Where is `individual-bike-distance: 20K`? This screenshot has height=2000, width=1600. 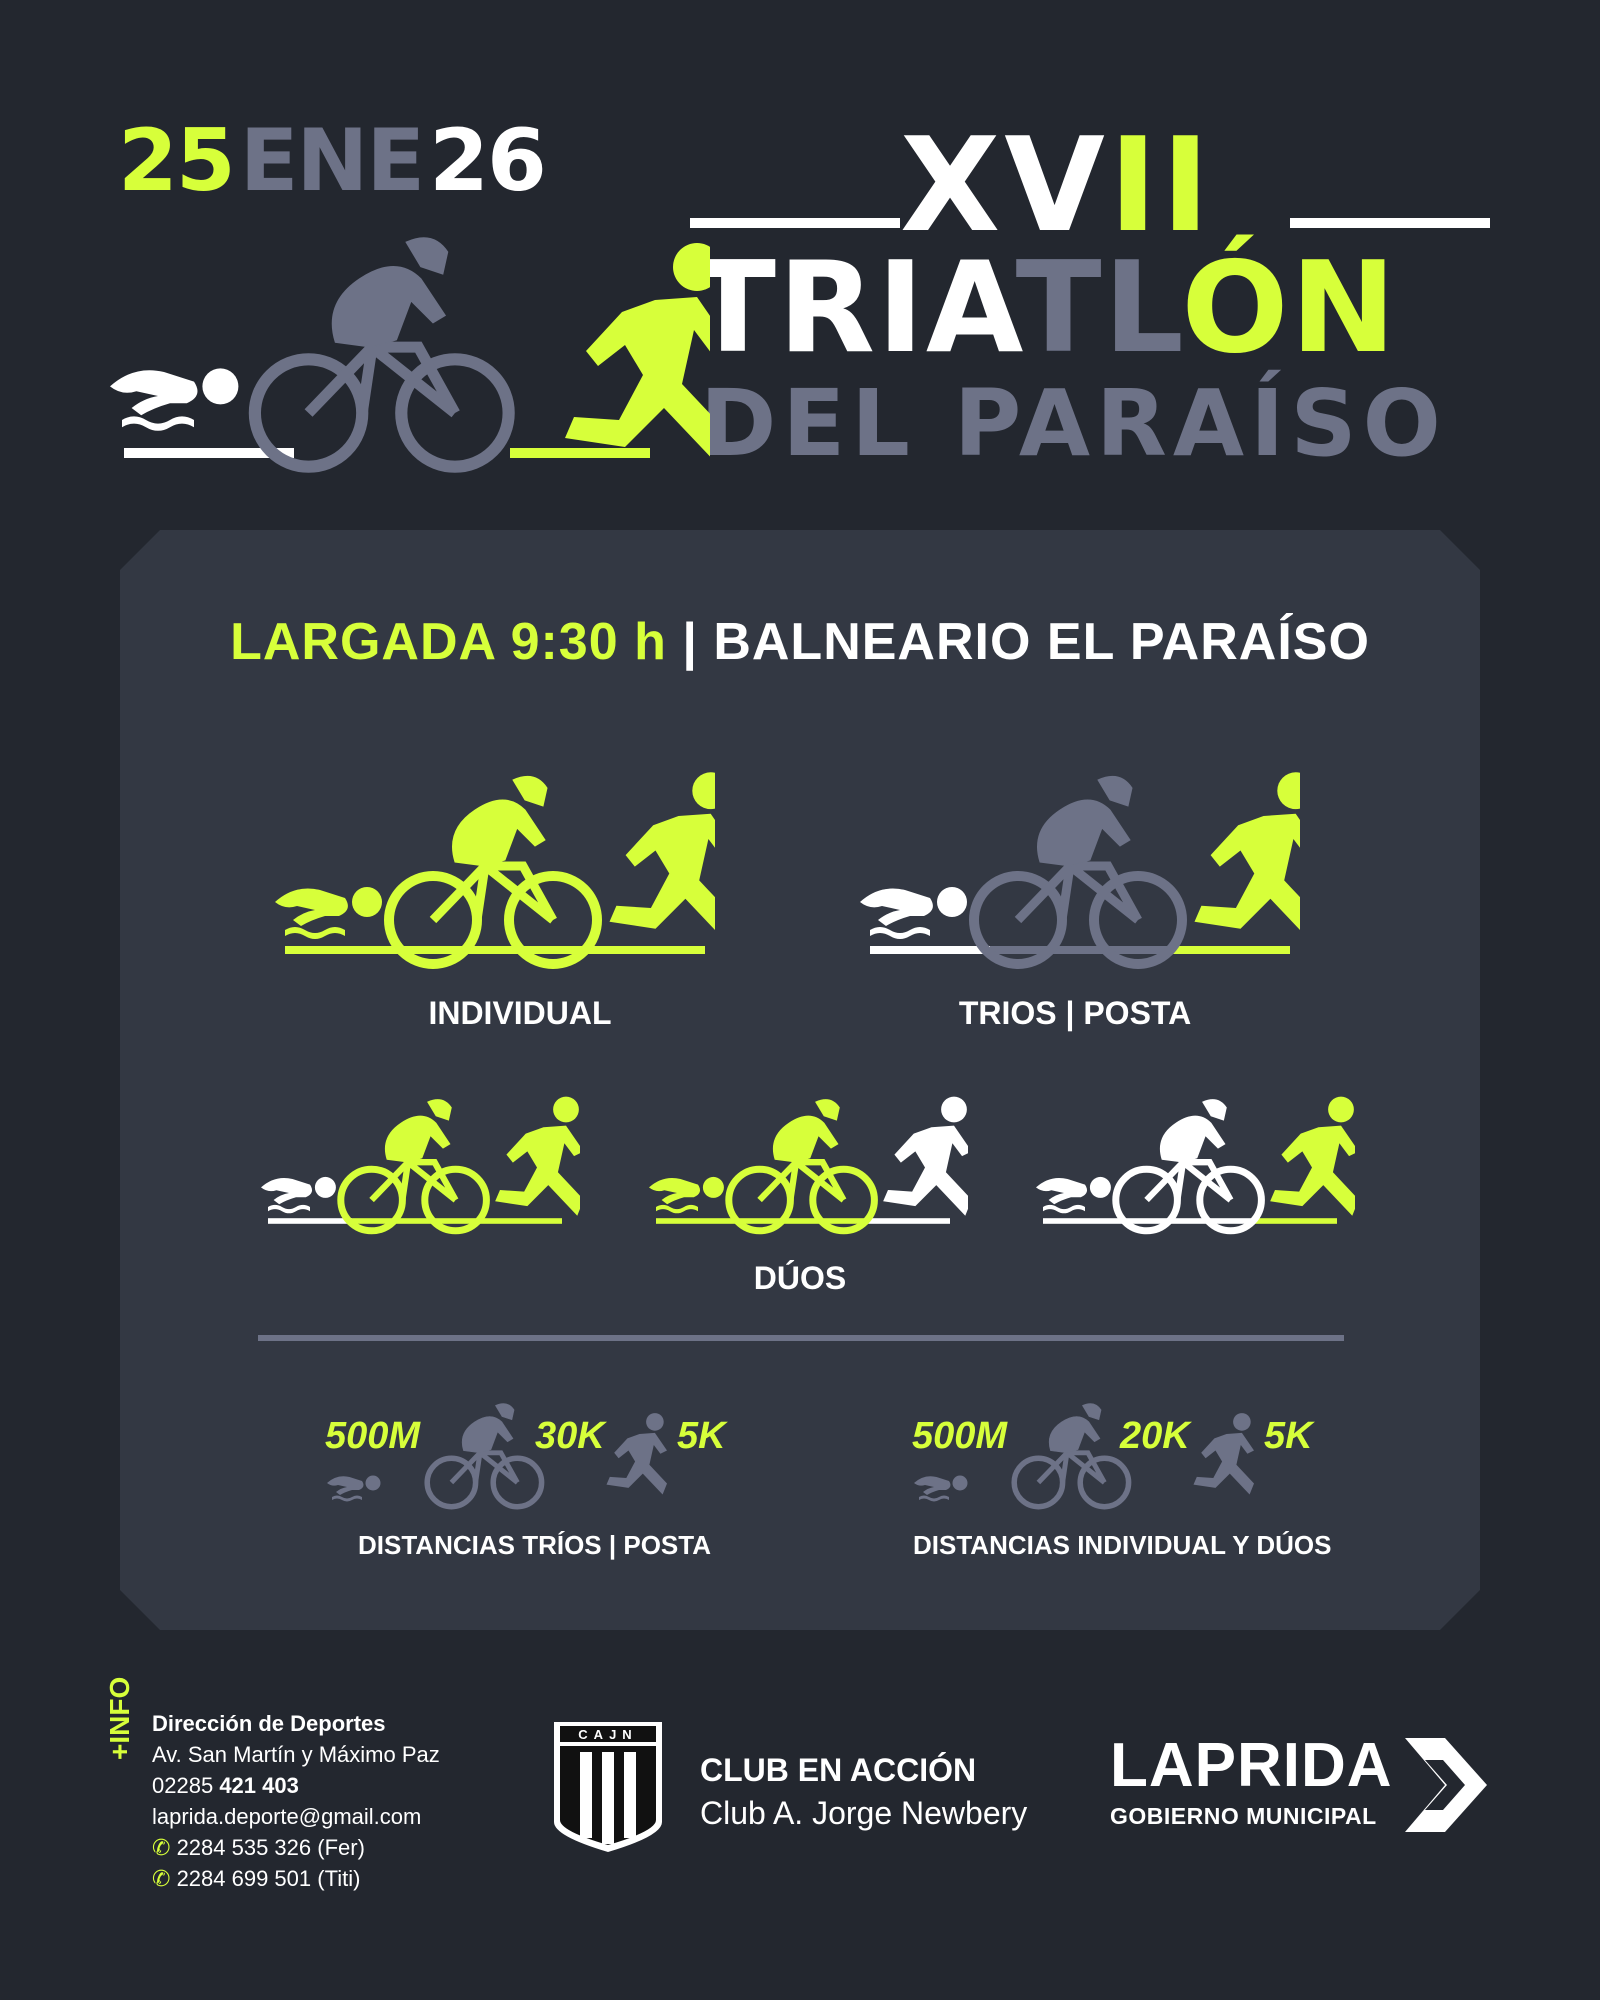
individual-bike-distance: 20K is located at coordinates (1155, 1436).